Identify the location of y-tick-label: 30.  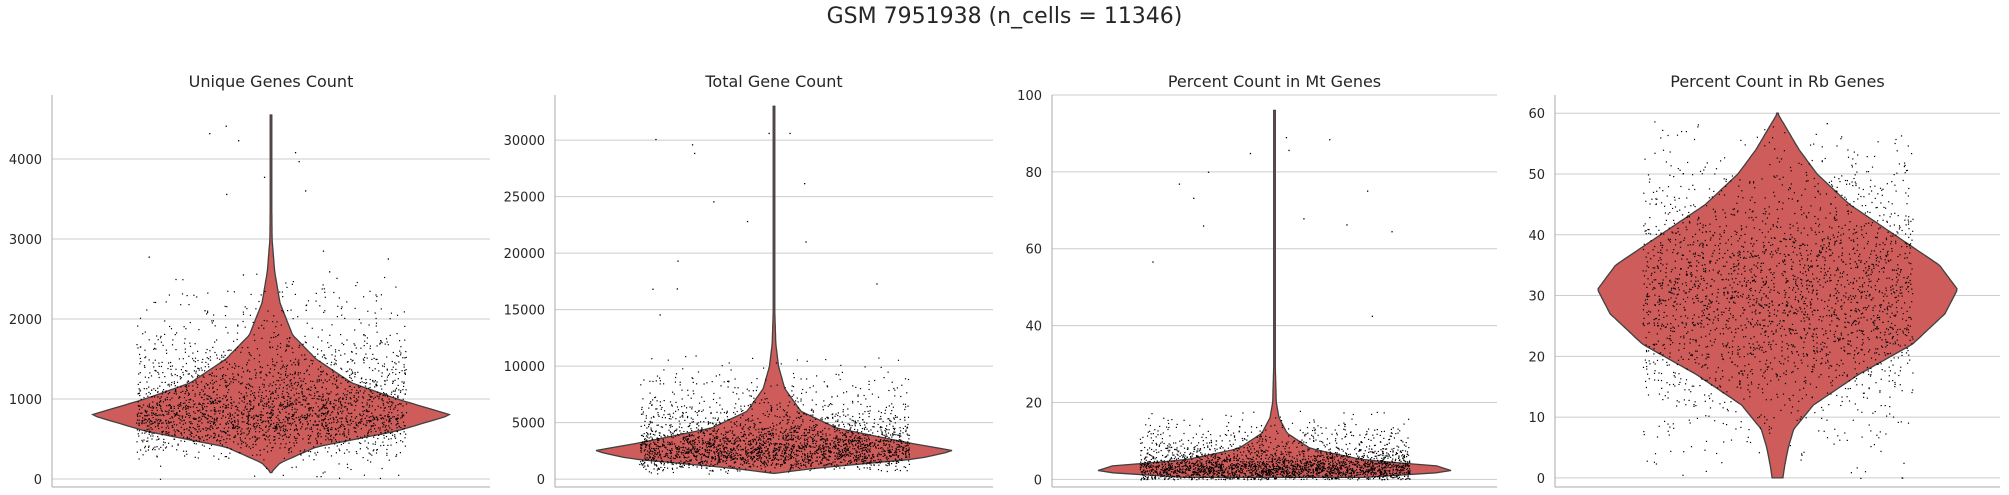
(1536, 297).